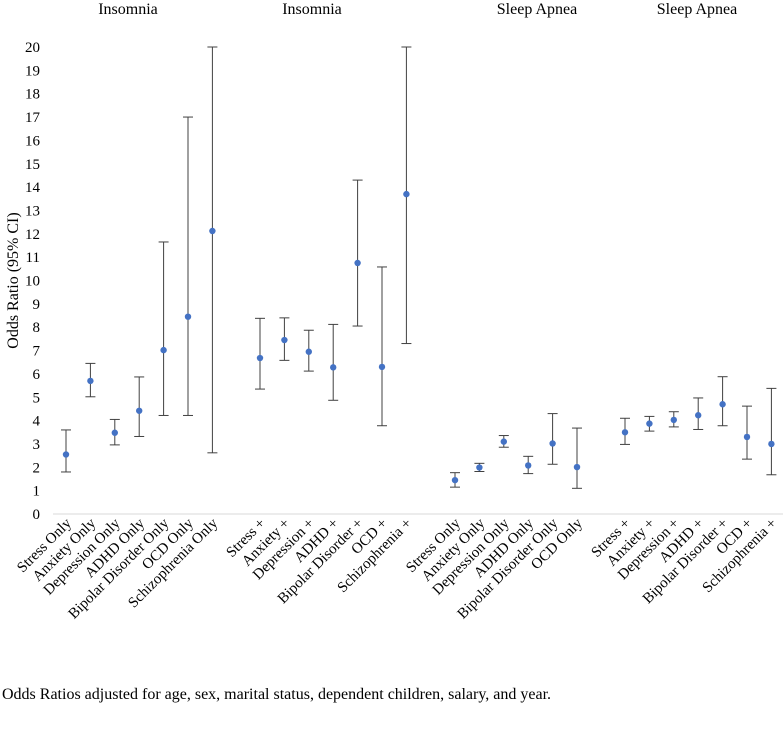 The height and width of the screenshot is (731, 783). I want to click on y-tick-label: 5, so click(37, 398).